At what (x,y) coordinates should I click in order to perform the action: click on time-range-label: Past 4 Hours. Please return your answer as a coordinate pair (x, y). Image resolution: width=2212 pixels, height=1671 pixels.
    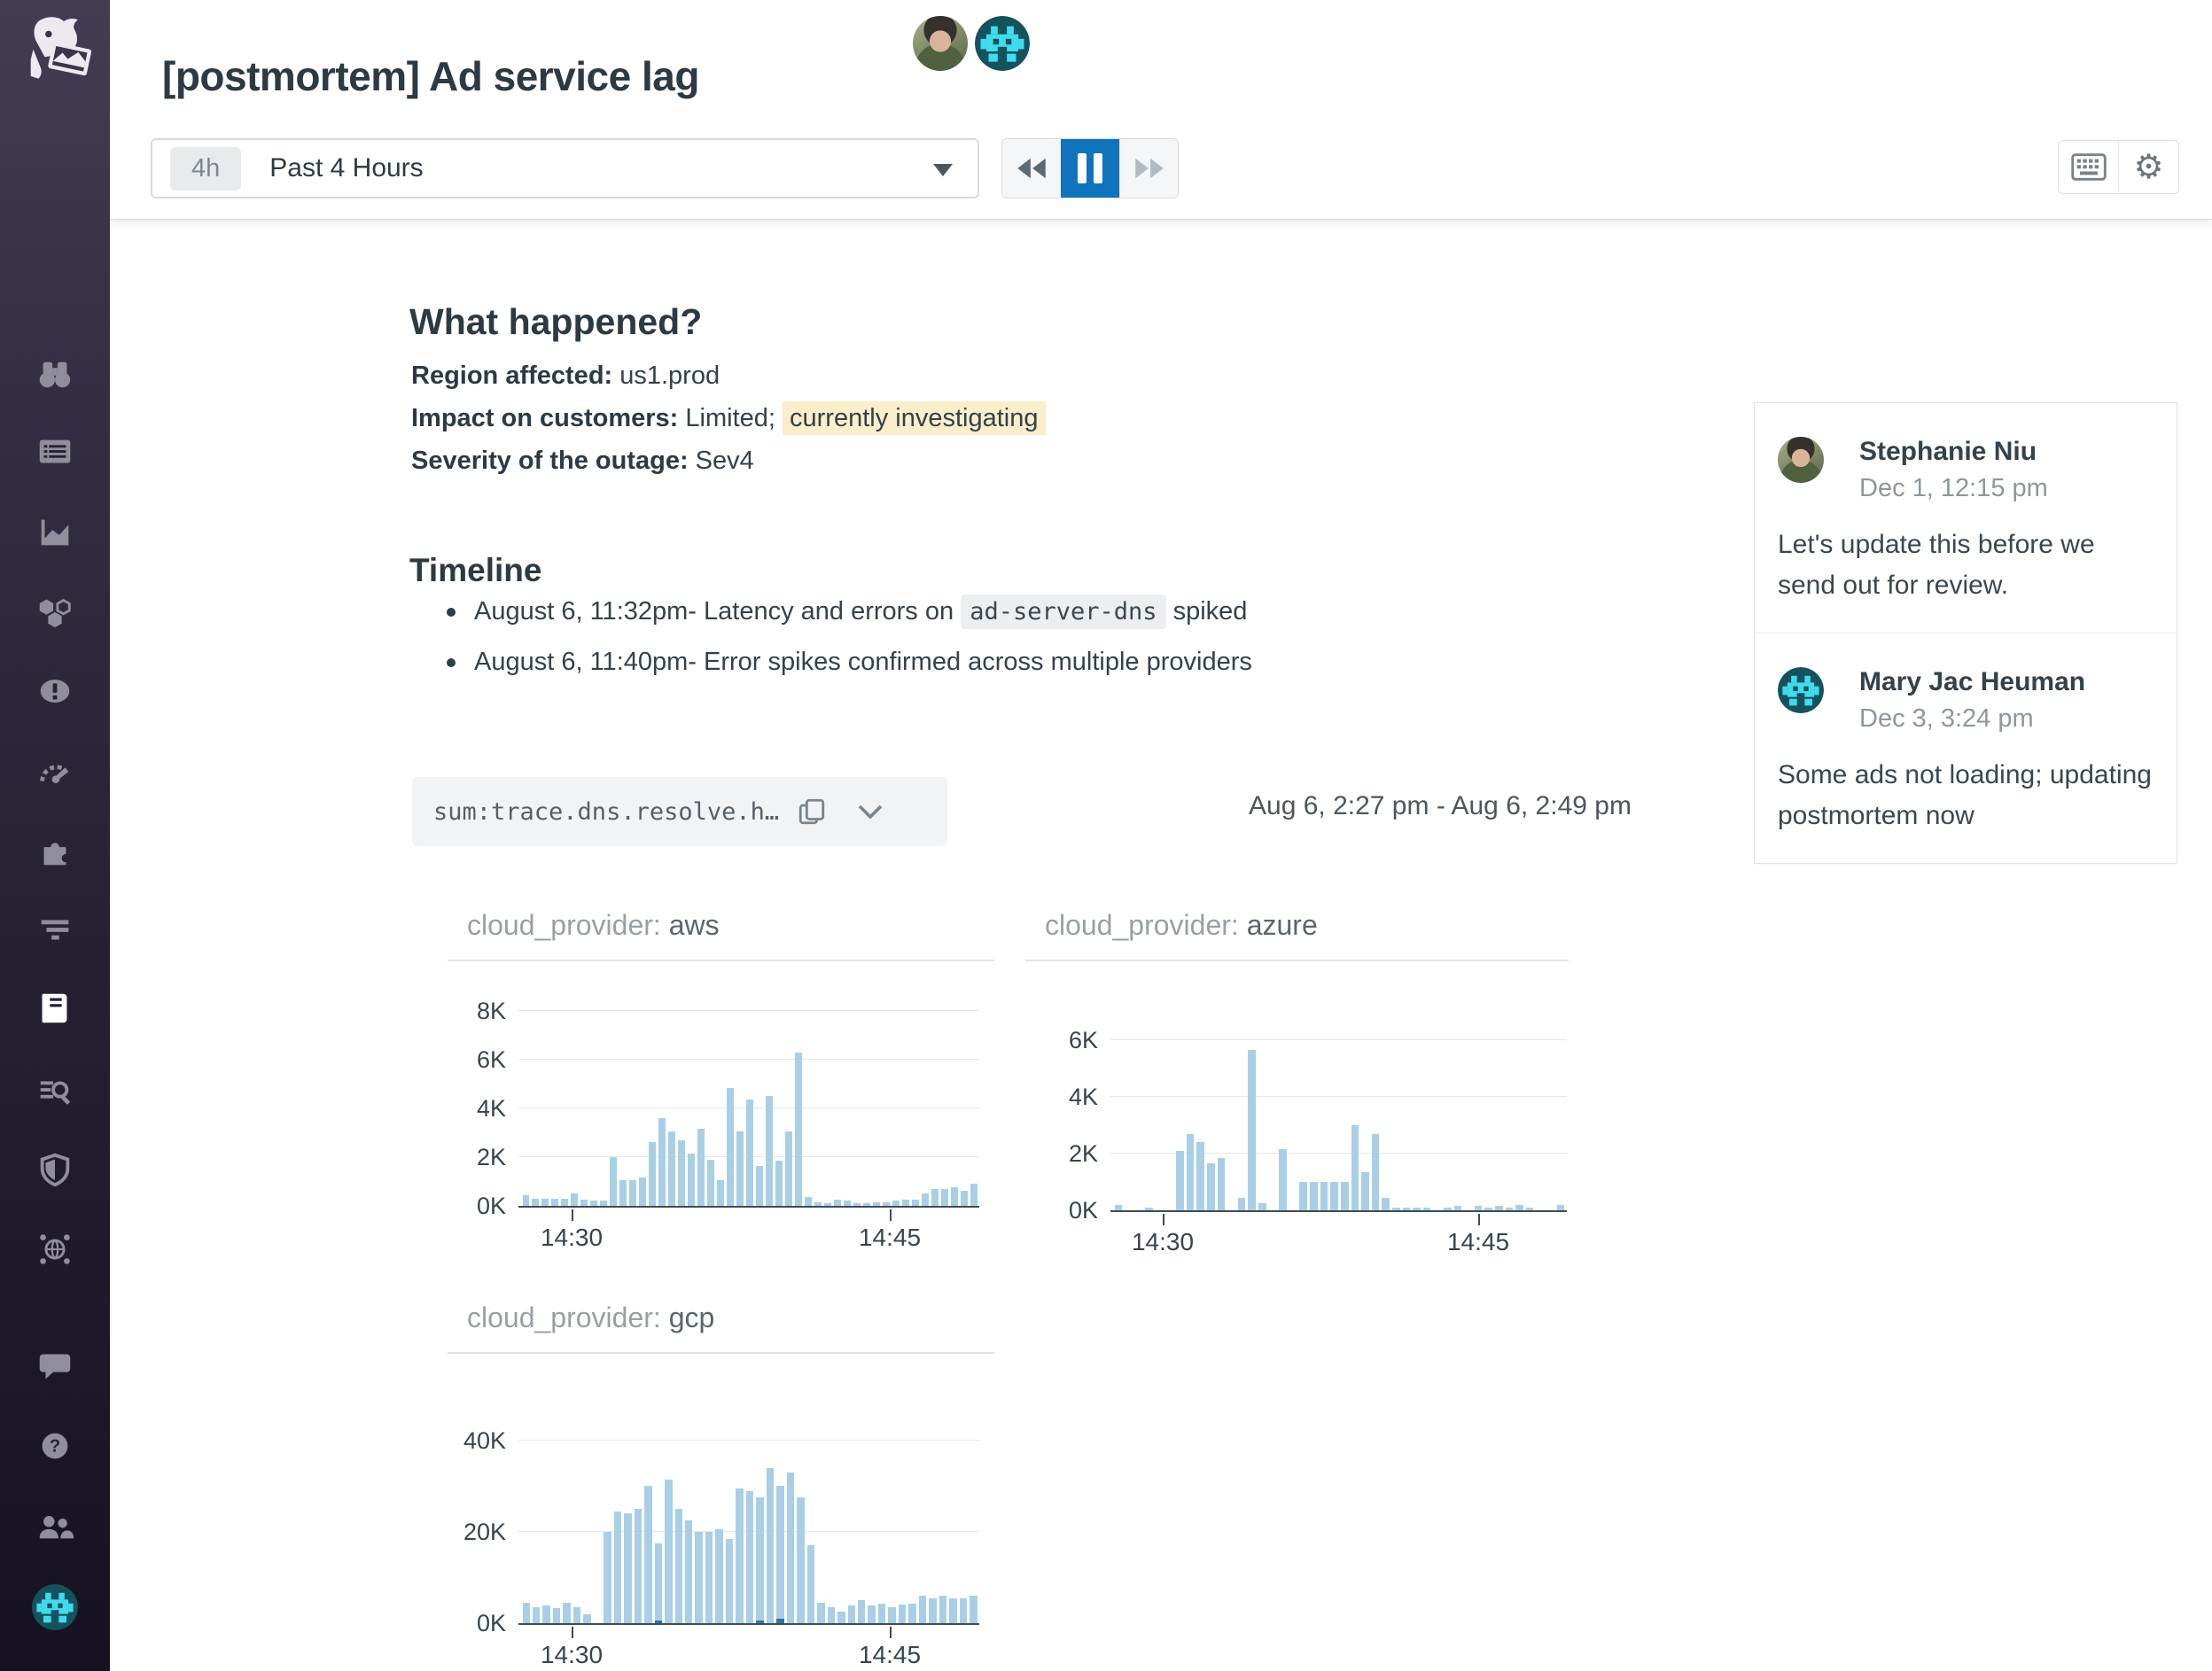
    Looking at the image, I should click on (346, 168).